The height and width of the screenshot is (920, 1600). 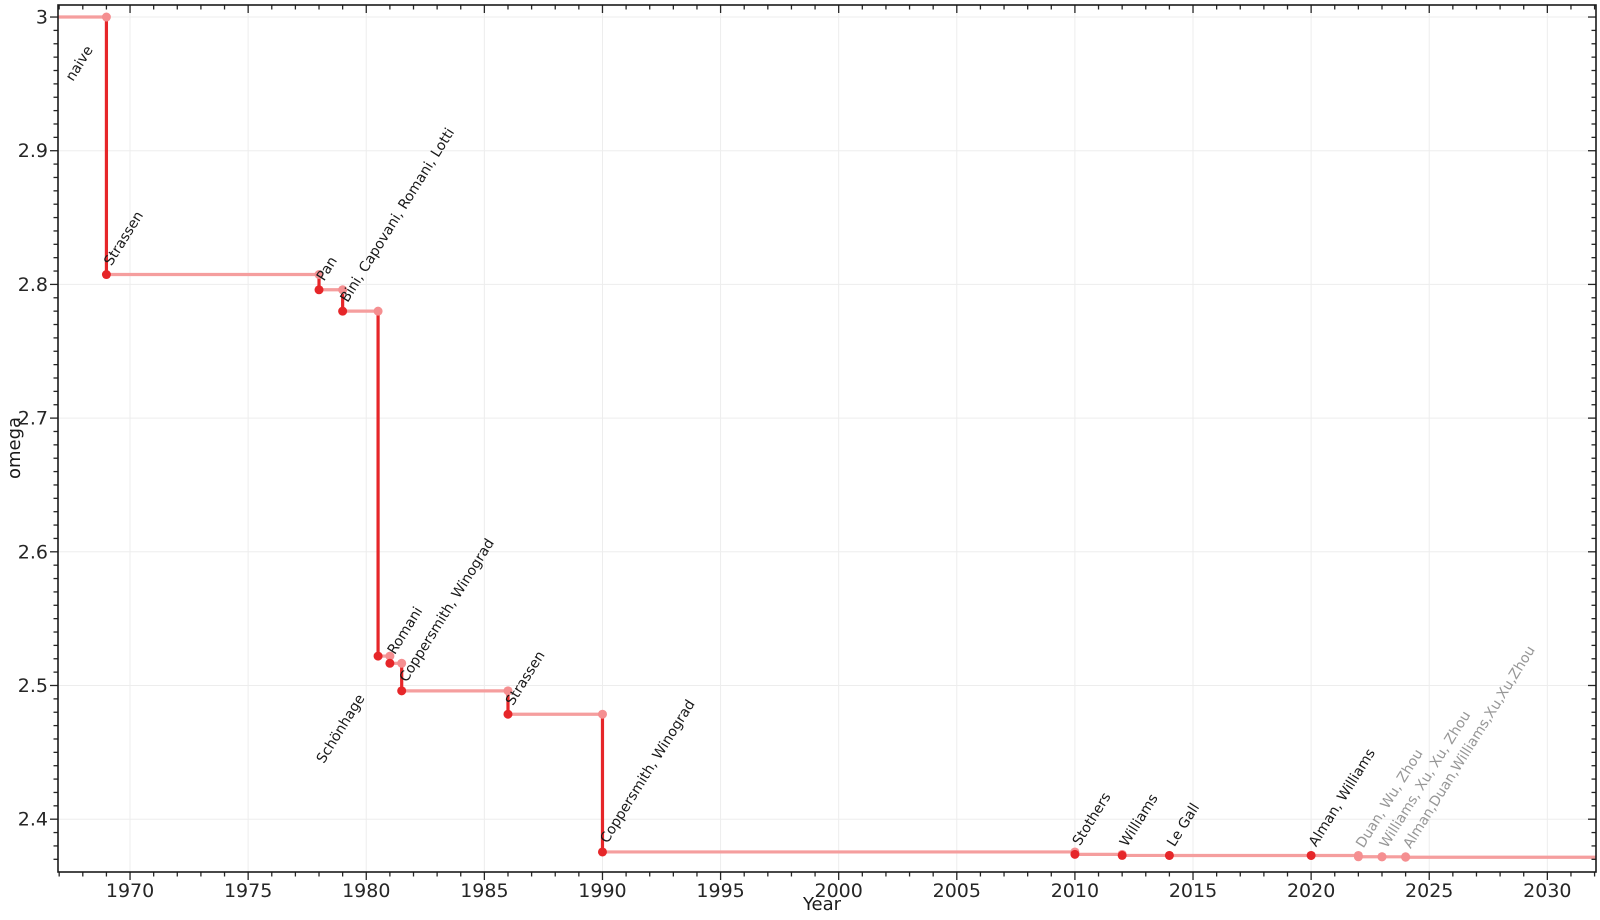 What do you see at coordinates (957, 891) in the screenshot?
I see `x-tick-label: 2005` at bounding box center [957, 891].